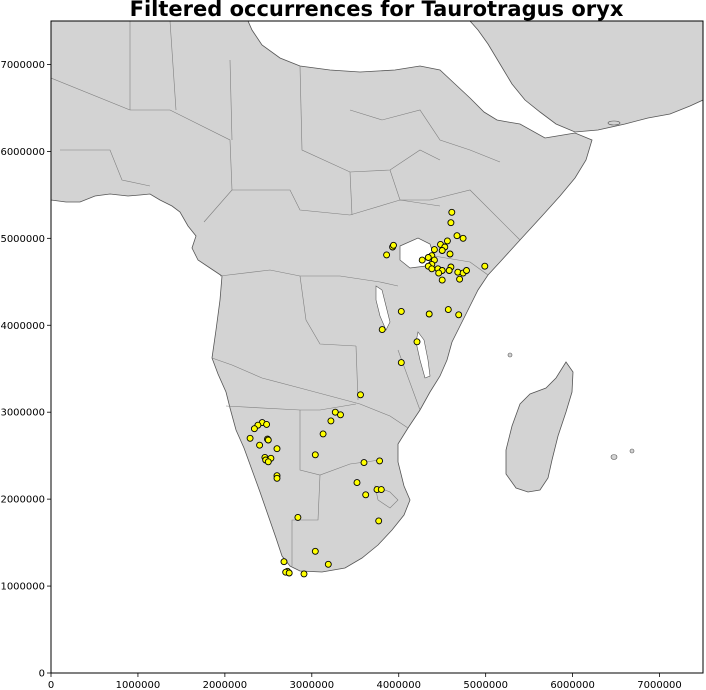  I want to click on y-tick-label: 6000000, so click(22, 152).